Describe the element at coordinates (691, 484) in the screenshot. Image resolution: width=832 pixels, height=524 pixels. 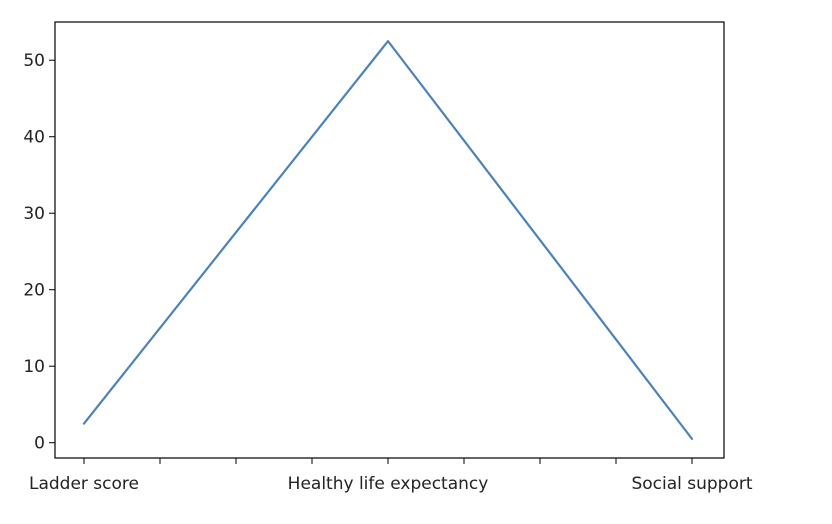
I see `x-tick-label: Social support` at that location.